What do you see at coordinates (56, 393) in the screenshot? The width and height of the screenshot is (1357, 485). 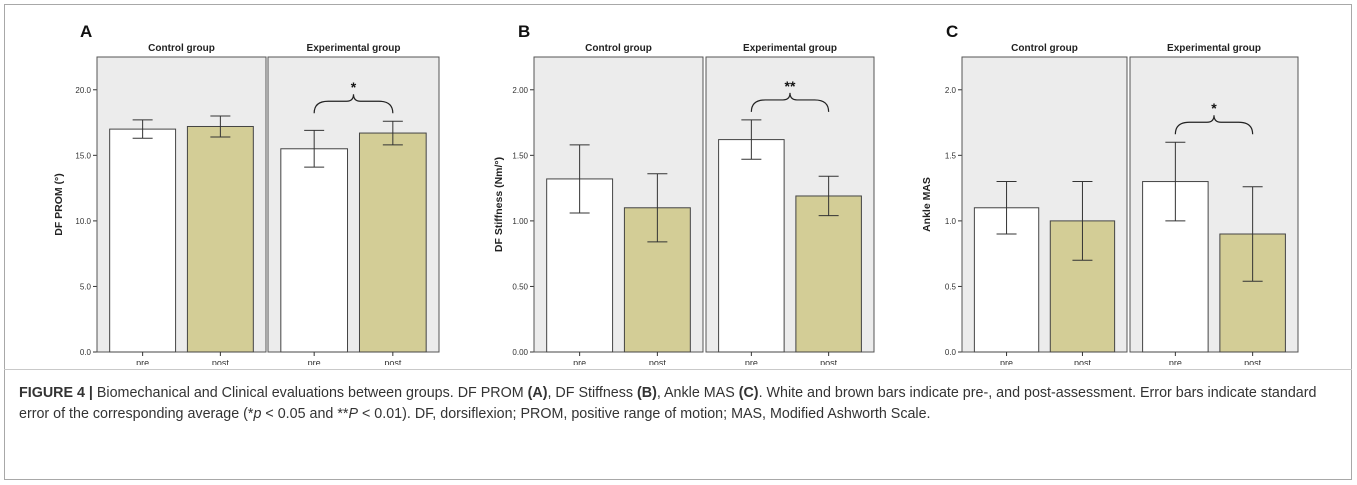 I see `caption-figure-label: FIGURE 4 |` at bounding box center [56, 393].